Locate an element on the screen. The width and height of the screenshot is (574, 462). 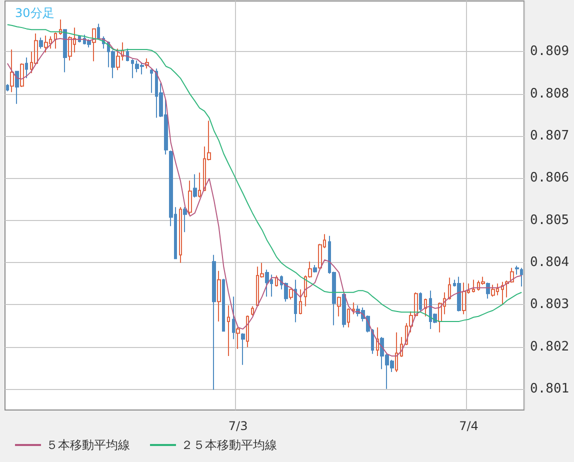
y-tick-label: 0.809 is located at coordinates (550, 52).